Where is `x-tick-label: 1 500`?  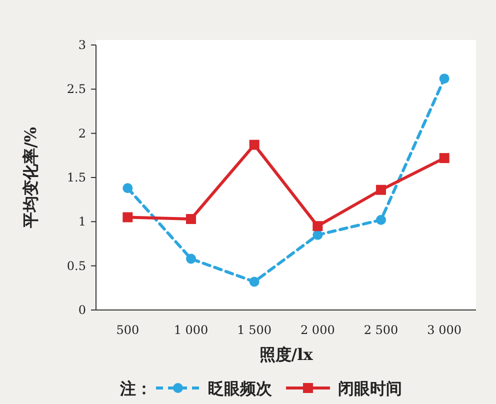 x-tick-label: 1 500 is located at coordinates (254, 330).